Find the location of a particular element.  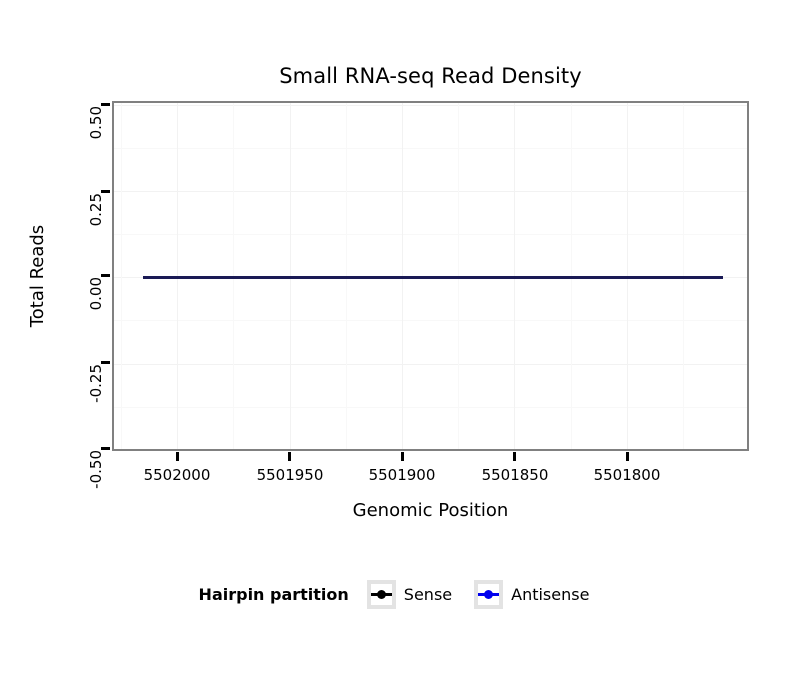

y-tick-label-3: 0.00 is located at coordinates (96, 294).